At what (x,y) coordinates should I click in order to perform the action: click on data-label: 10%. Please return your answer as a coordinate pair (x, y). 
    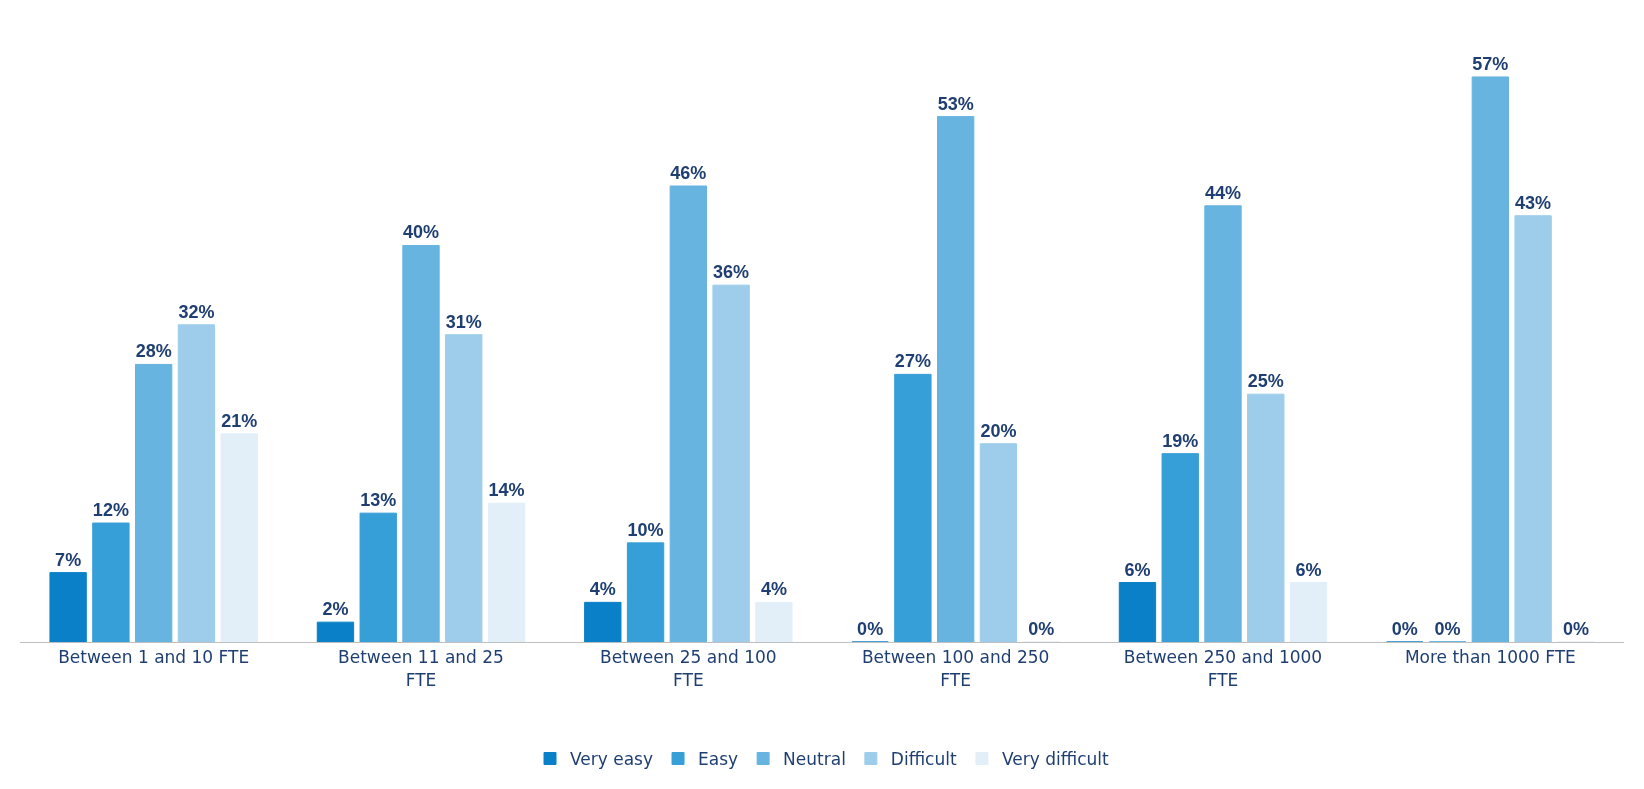
    Looking at the image, I should click on (645, 529).